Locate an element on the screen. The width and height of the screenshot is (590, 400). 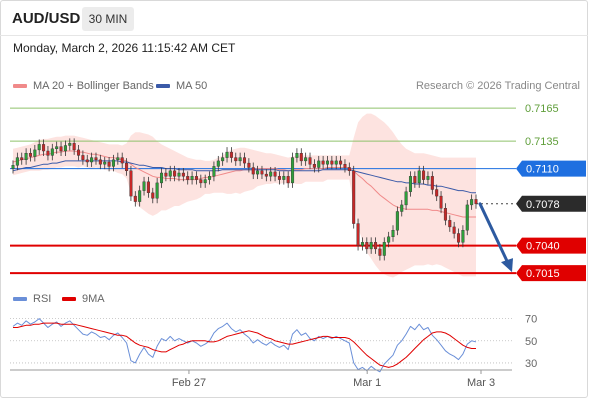
rsi-tick-label-30: 30 is located at coordinates (531, 364).